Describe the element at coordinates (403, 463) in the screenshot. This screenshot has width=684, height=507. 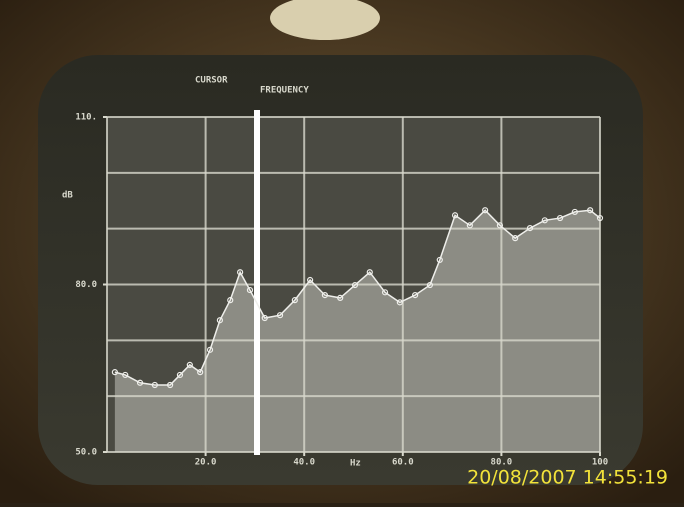
I see `x-tick-label: 60.0` at that location.